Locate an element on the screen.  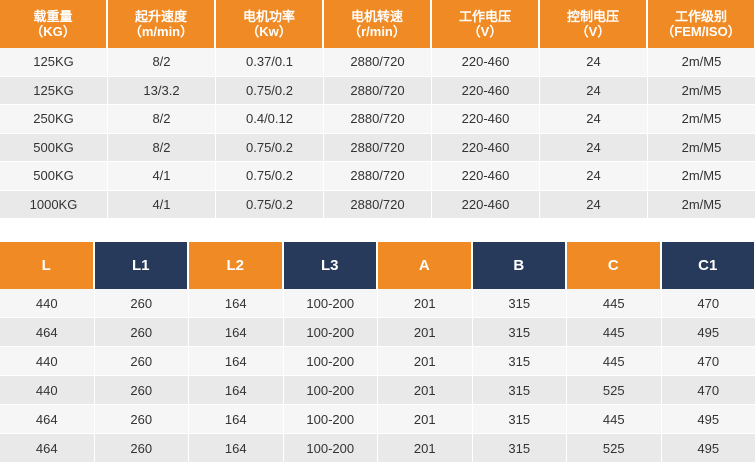
cell-text: 工作级别 is located at coordinates (700, 16).